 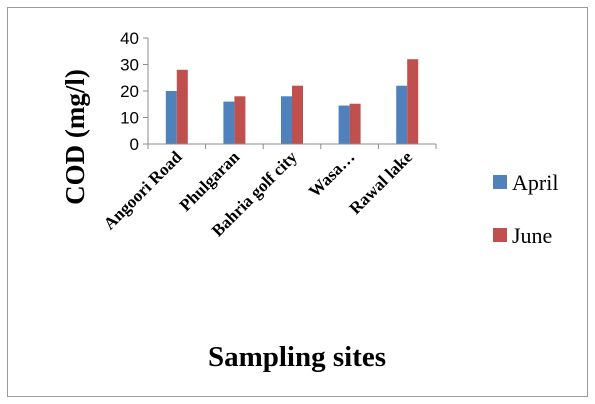 I want to click on x-axis-title: Sampling sites, so click(x=297, y=357).